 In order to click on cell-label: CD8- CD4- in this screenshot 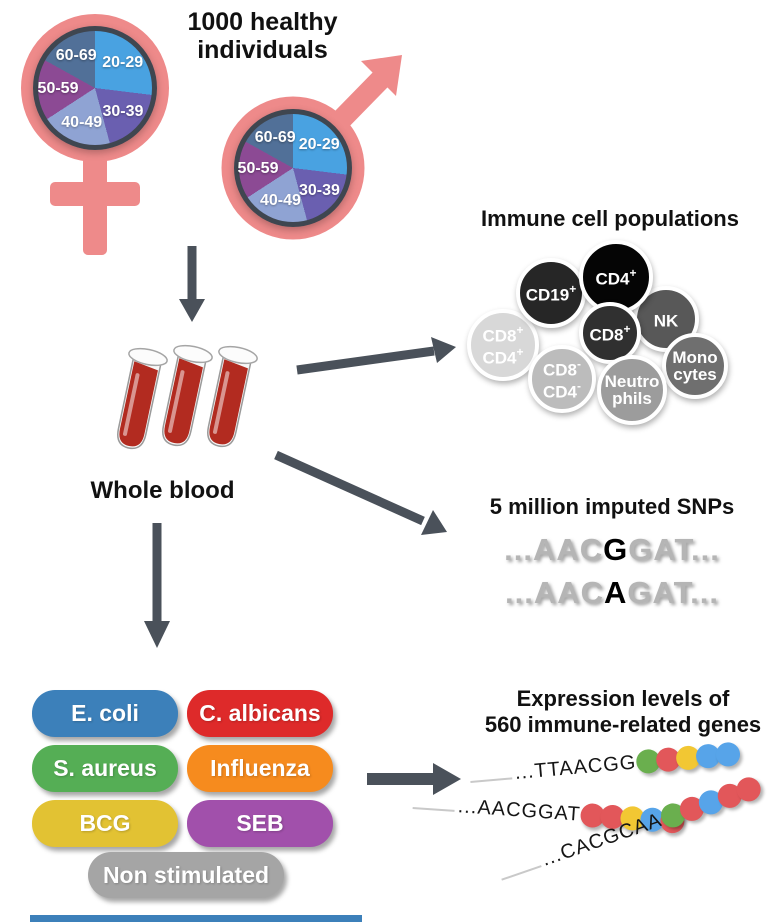, I will do `click(561, 379)`.